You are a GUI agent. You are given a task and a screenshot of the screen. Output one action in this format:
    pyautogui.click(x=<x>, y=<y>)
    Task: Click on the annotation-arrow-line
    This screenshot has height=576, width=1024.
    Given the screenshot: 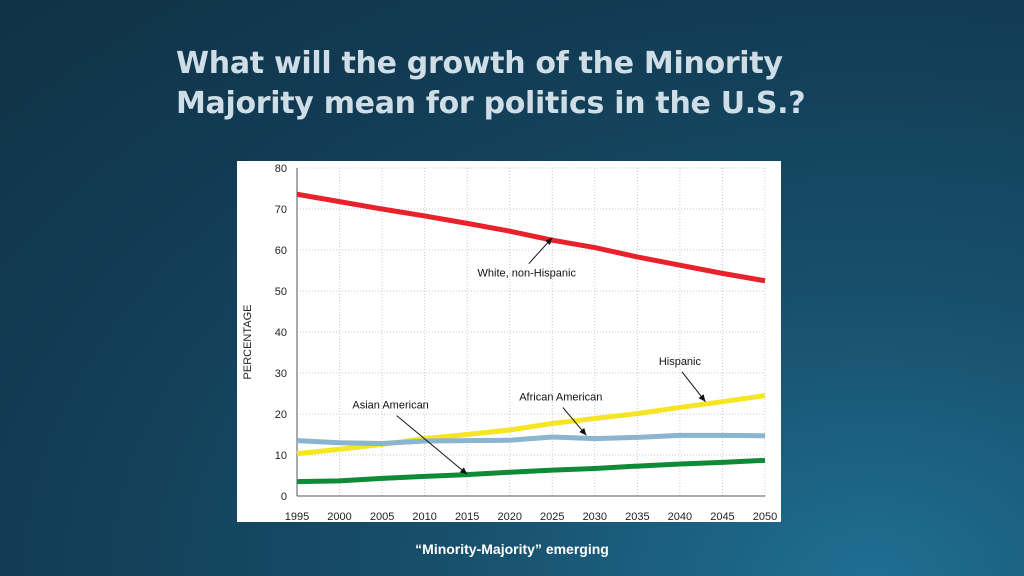 What is the action you would take?
    pyautogui.click(x=432, y=445)
    